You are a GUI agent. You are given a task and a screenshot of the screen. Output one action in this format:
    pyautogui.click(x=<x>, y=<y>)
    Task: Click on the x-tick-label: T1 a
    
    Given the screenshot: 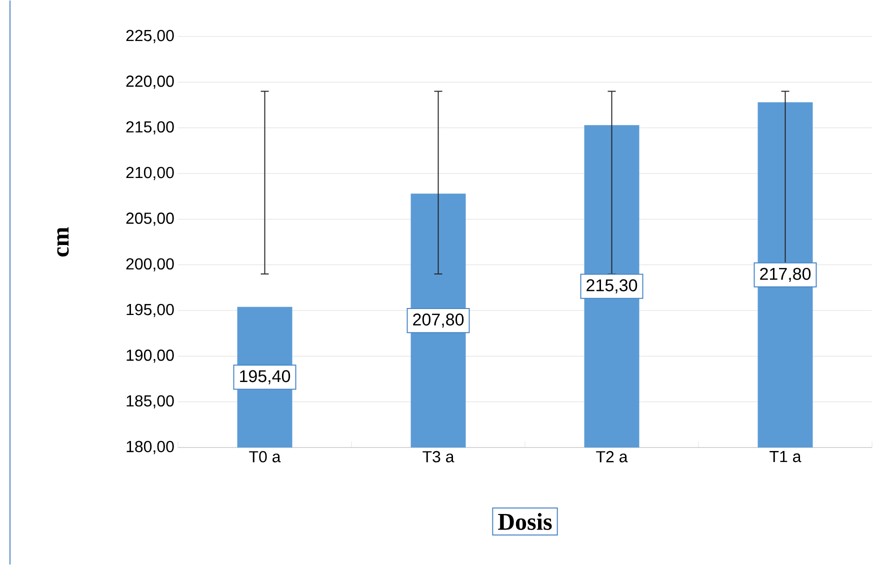 What is the action you would take?
    pyautogui.click(x=786, y=456)
    